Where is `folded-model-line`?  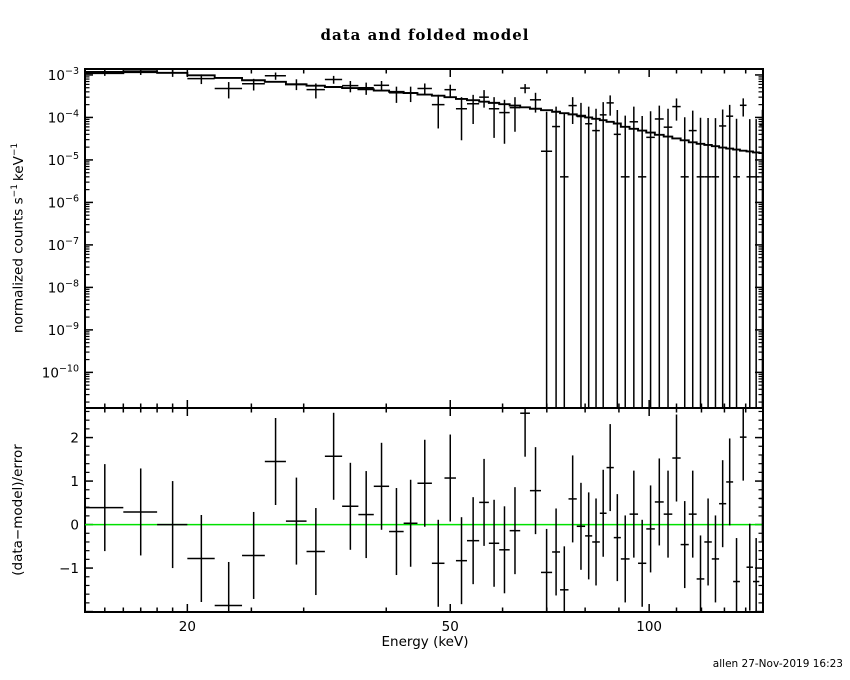
folded-model-line is located at coordinates (424, 113).